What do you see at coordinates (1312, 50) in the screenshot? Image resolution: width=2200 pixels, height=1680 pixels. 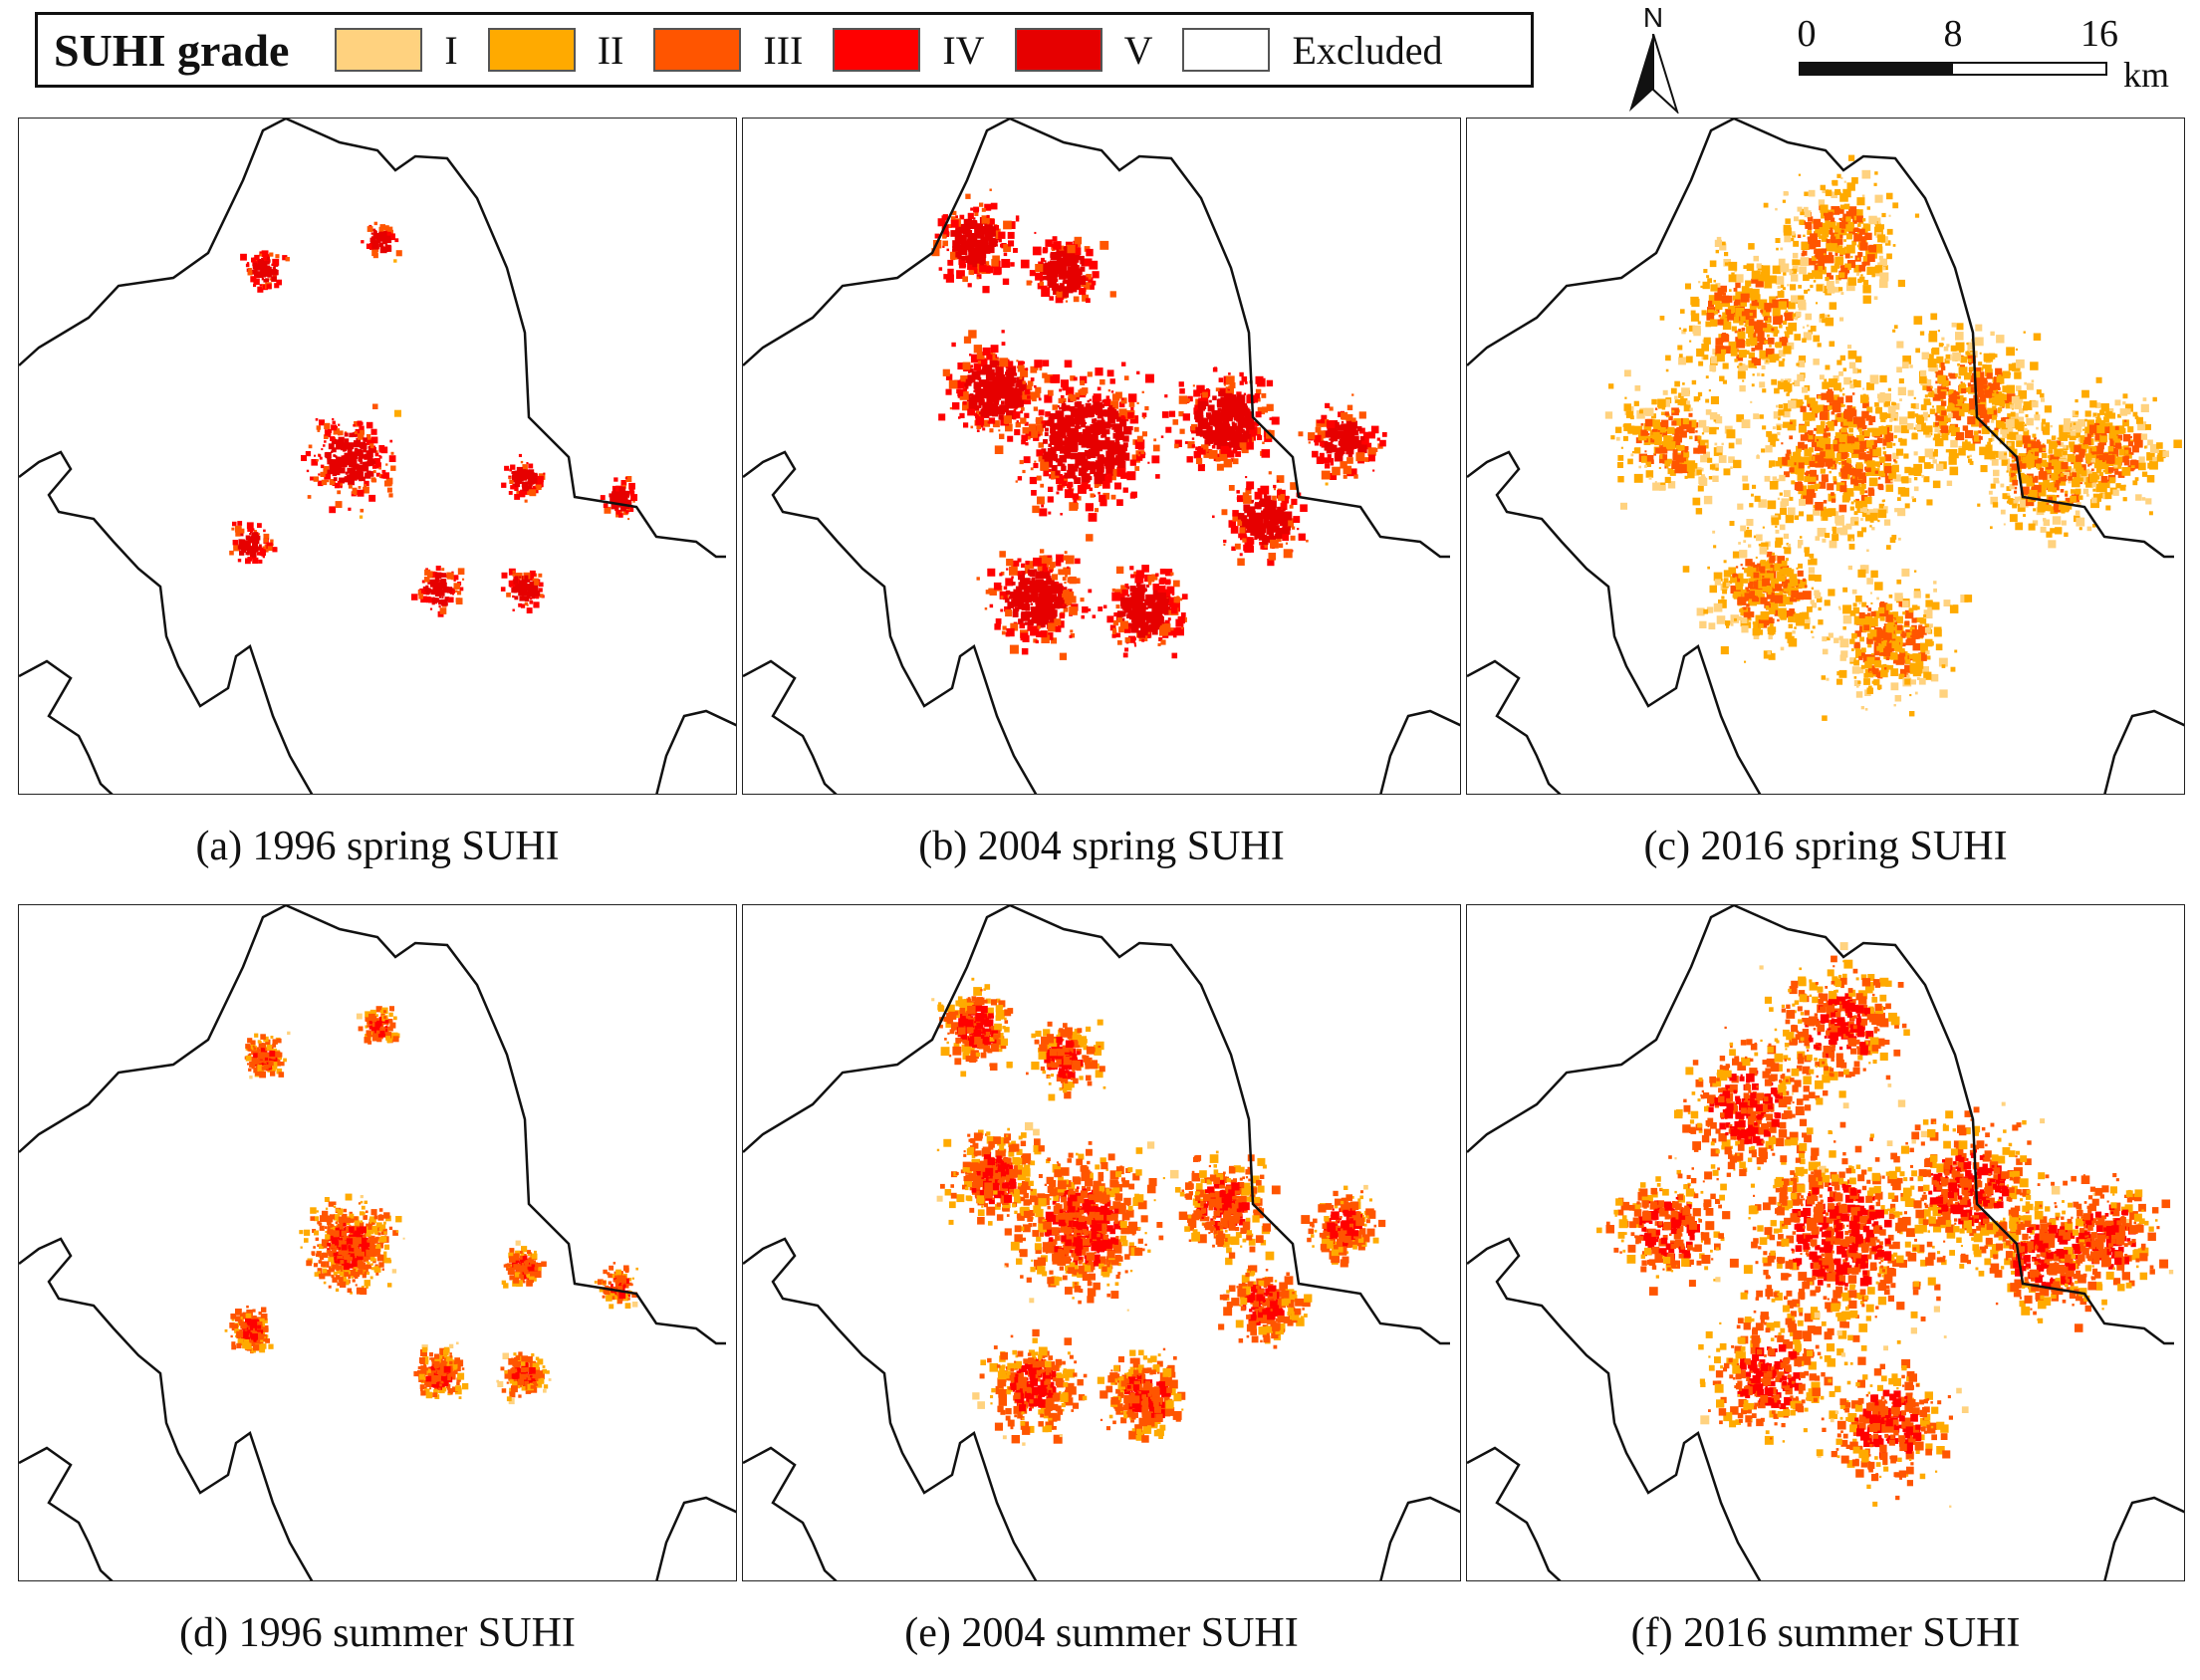 I see `legend-item-excluded: Excluded` at bounding box center [1312, 50].